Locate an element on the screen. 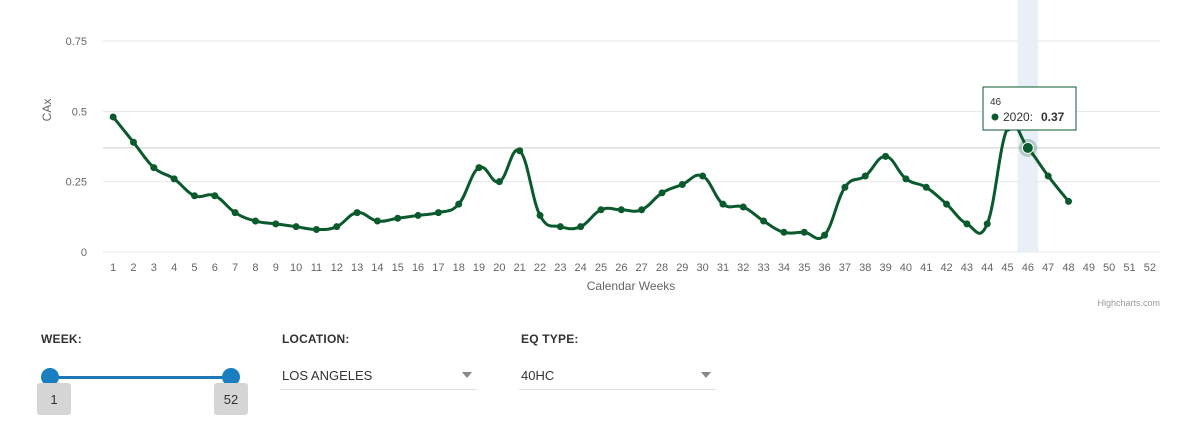 This screenshot has width=1200, height=435. x-tick-label: 15 is located at coordinates (398, 268).